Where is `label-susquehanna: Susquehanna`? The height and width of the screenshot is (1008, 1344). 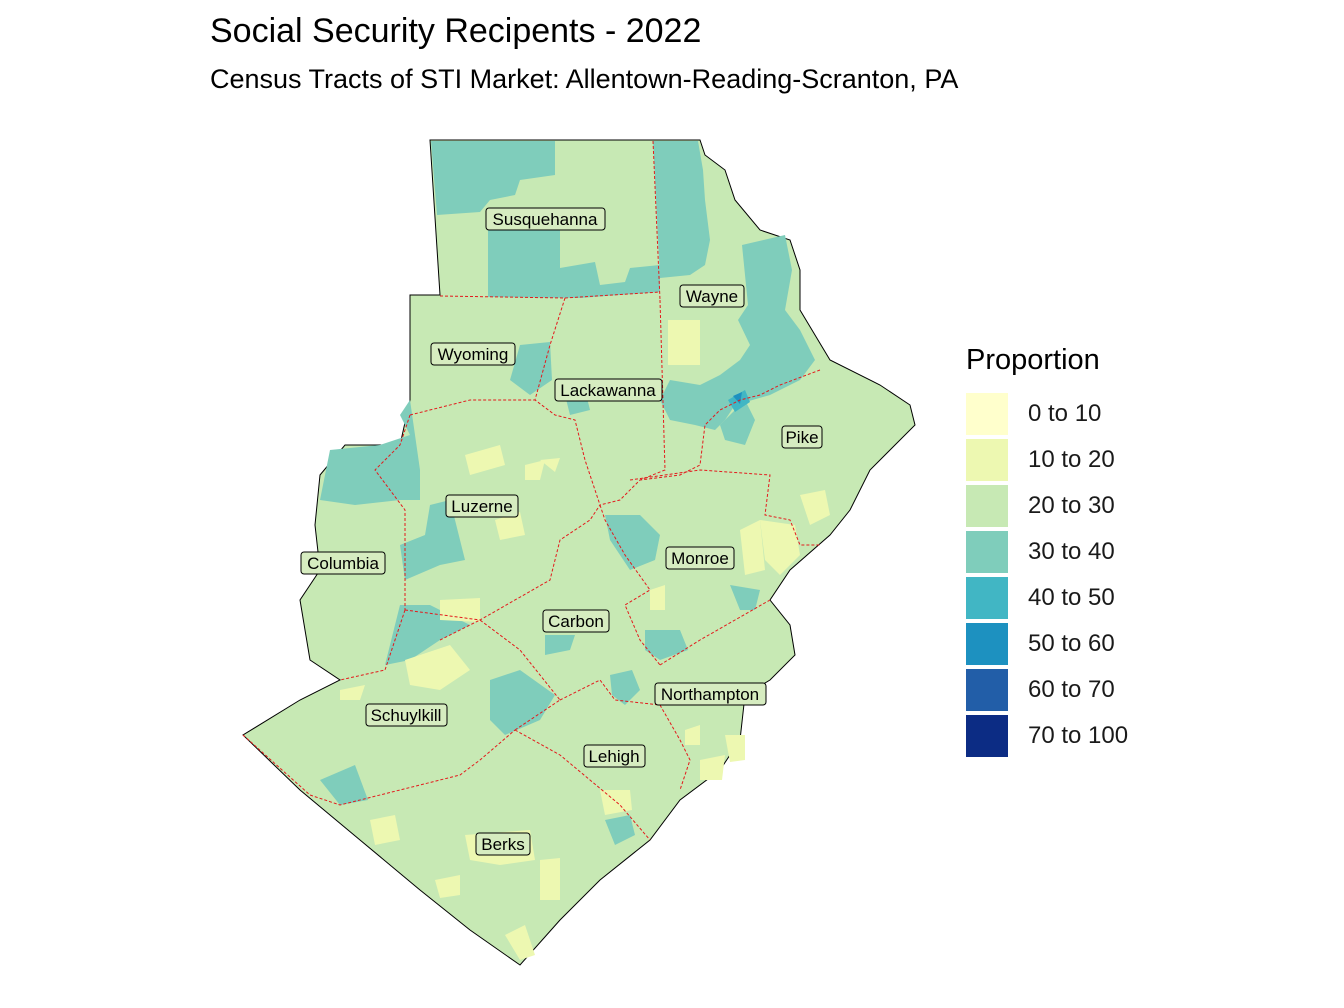
label-susquehanna: Susquehanna is located at coordinates (545, 219).